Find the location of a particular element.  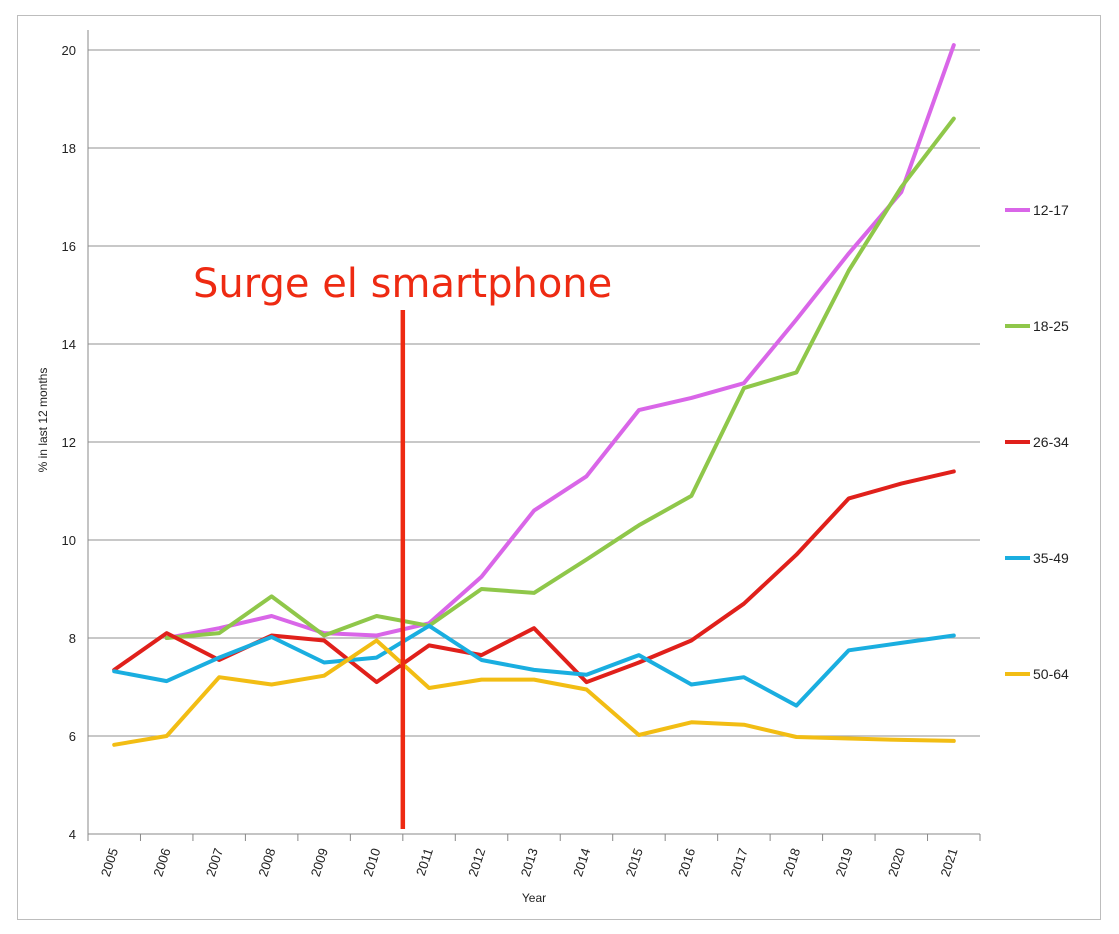

x-tick-label: 2013 is located at coordinates (529, 862).